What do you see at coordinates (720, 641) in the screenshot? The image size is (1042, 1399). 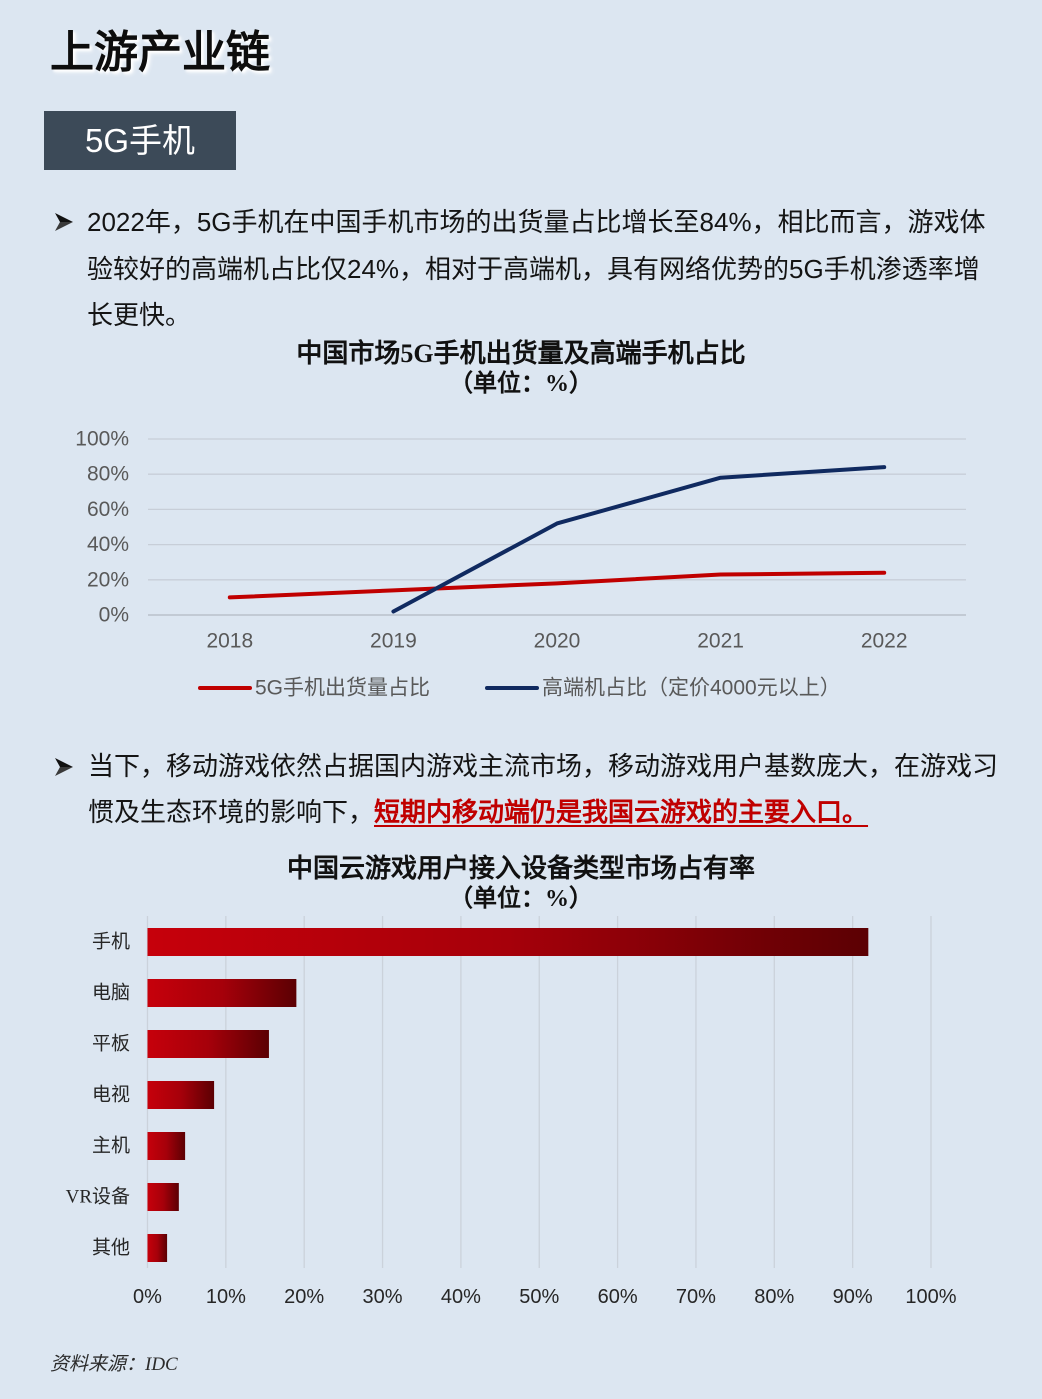 I see `x-tick-label: 2021` at bounding box center [720, 641].